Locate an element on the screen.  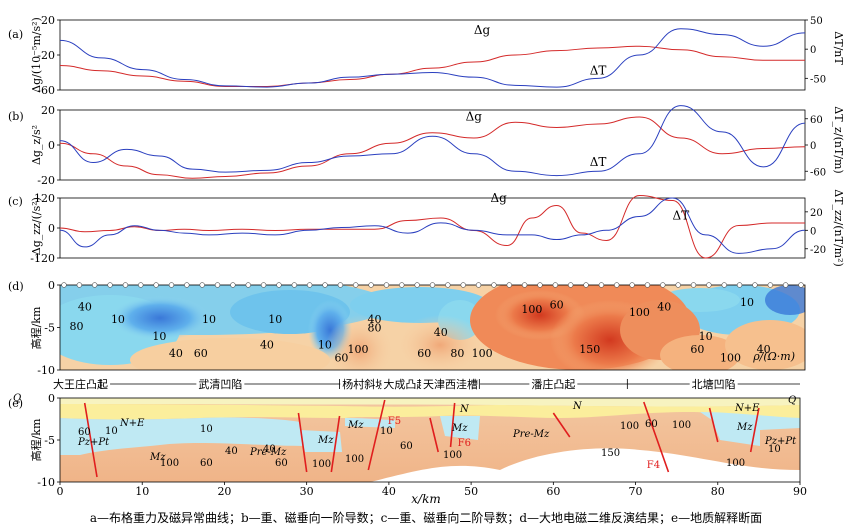
formation-label: Q is located at coordinates (17, 398).